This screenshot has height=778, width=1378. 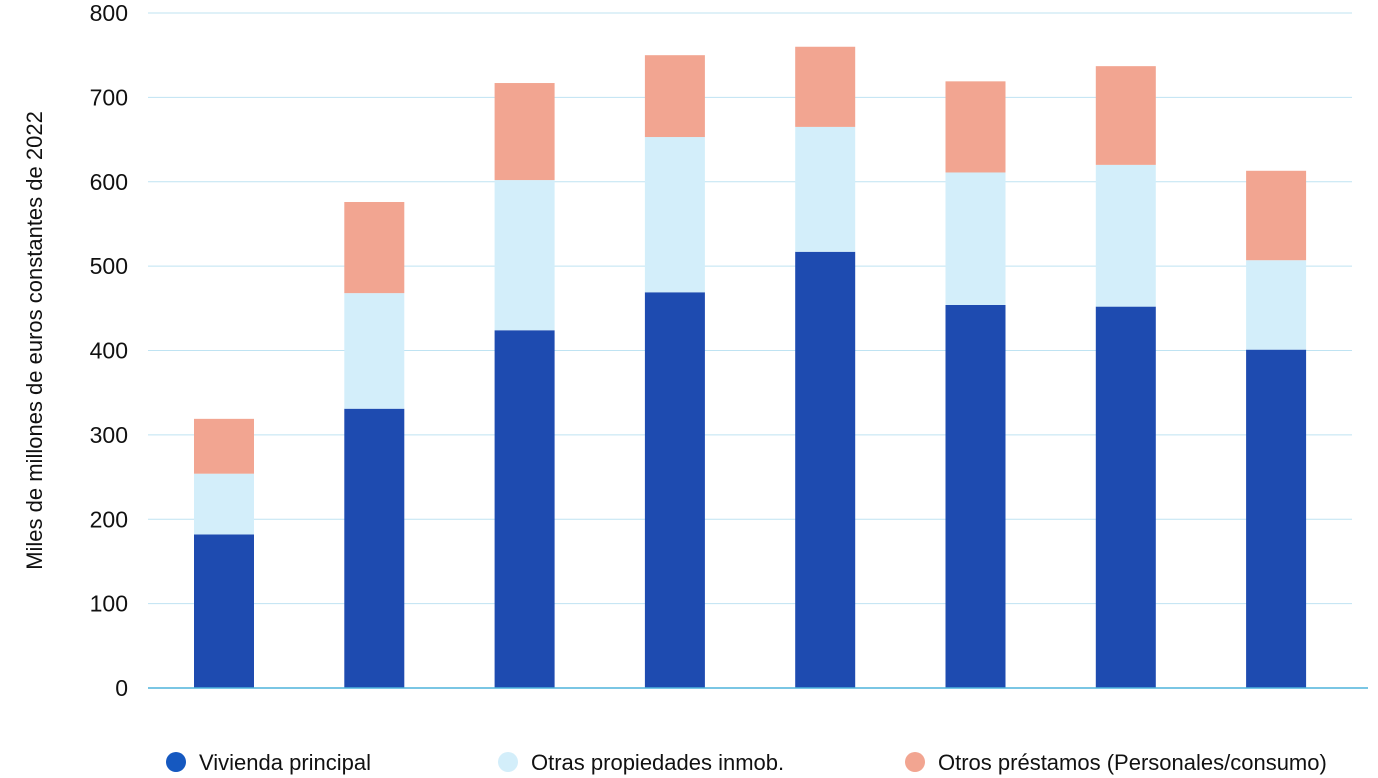 I want to click on legend-label-1: Vivienda principal, so click(x=285, y=762).